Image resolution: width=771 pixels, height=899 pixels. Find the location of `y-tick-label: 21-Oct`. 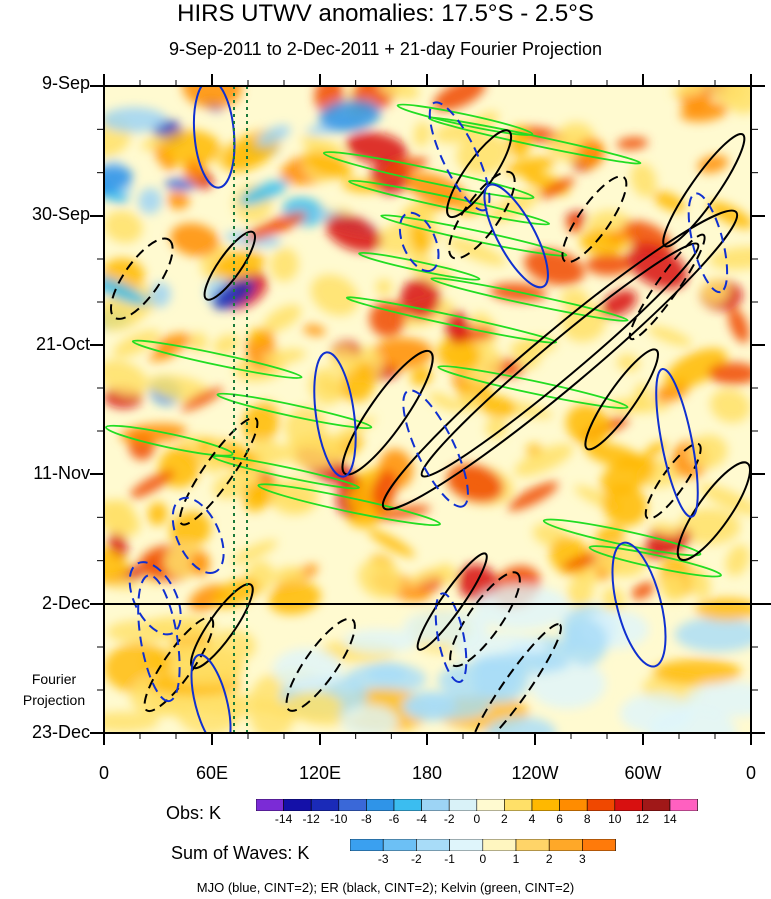

y-tick-label: 21-Oct is located at coordinates (62, 344).